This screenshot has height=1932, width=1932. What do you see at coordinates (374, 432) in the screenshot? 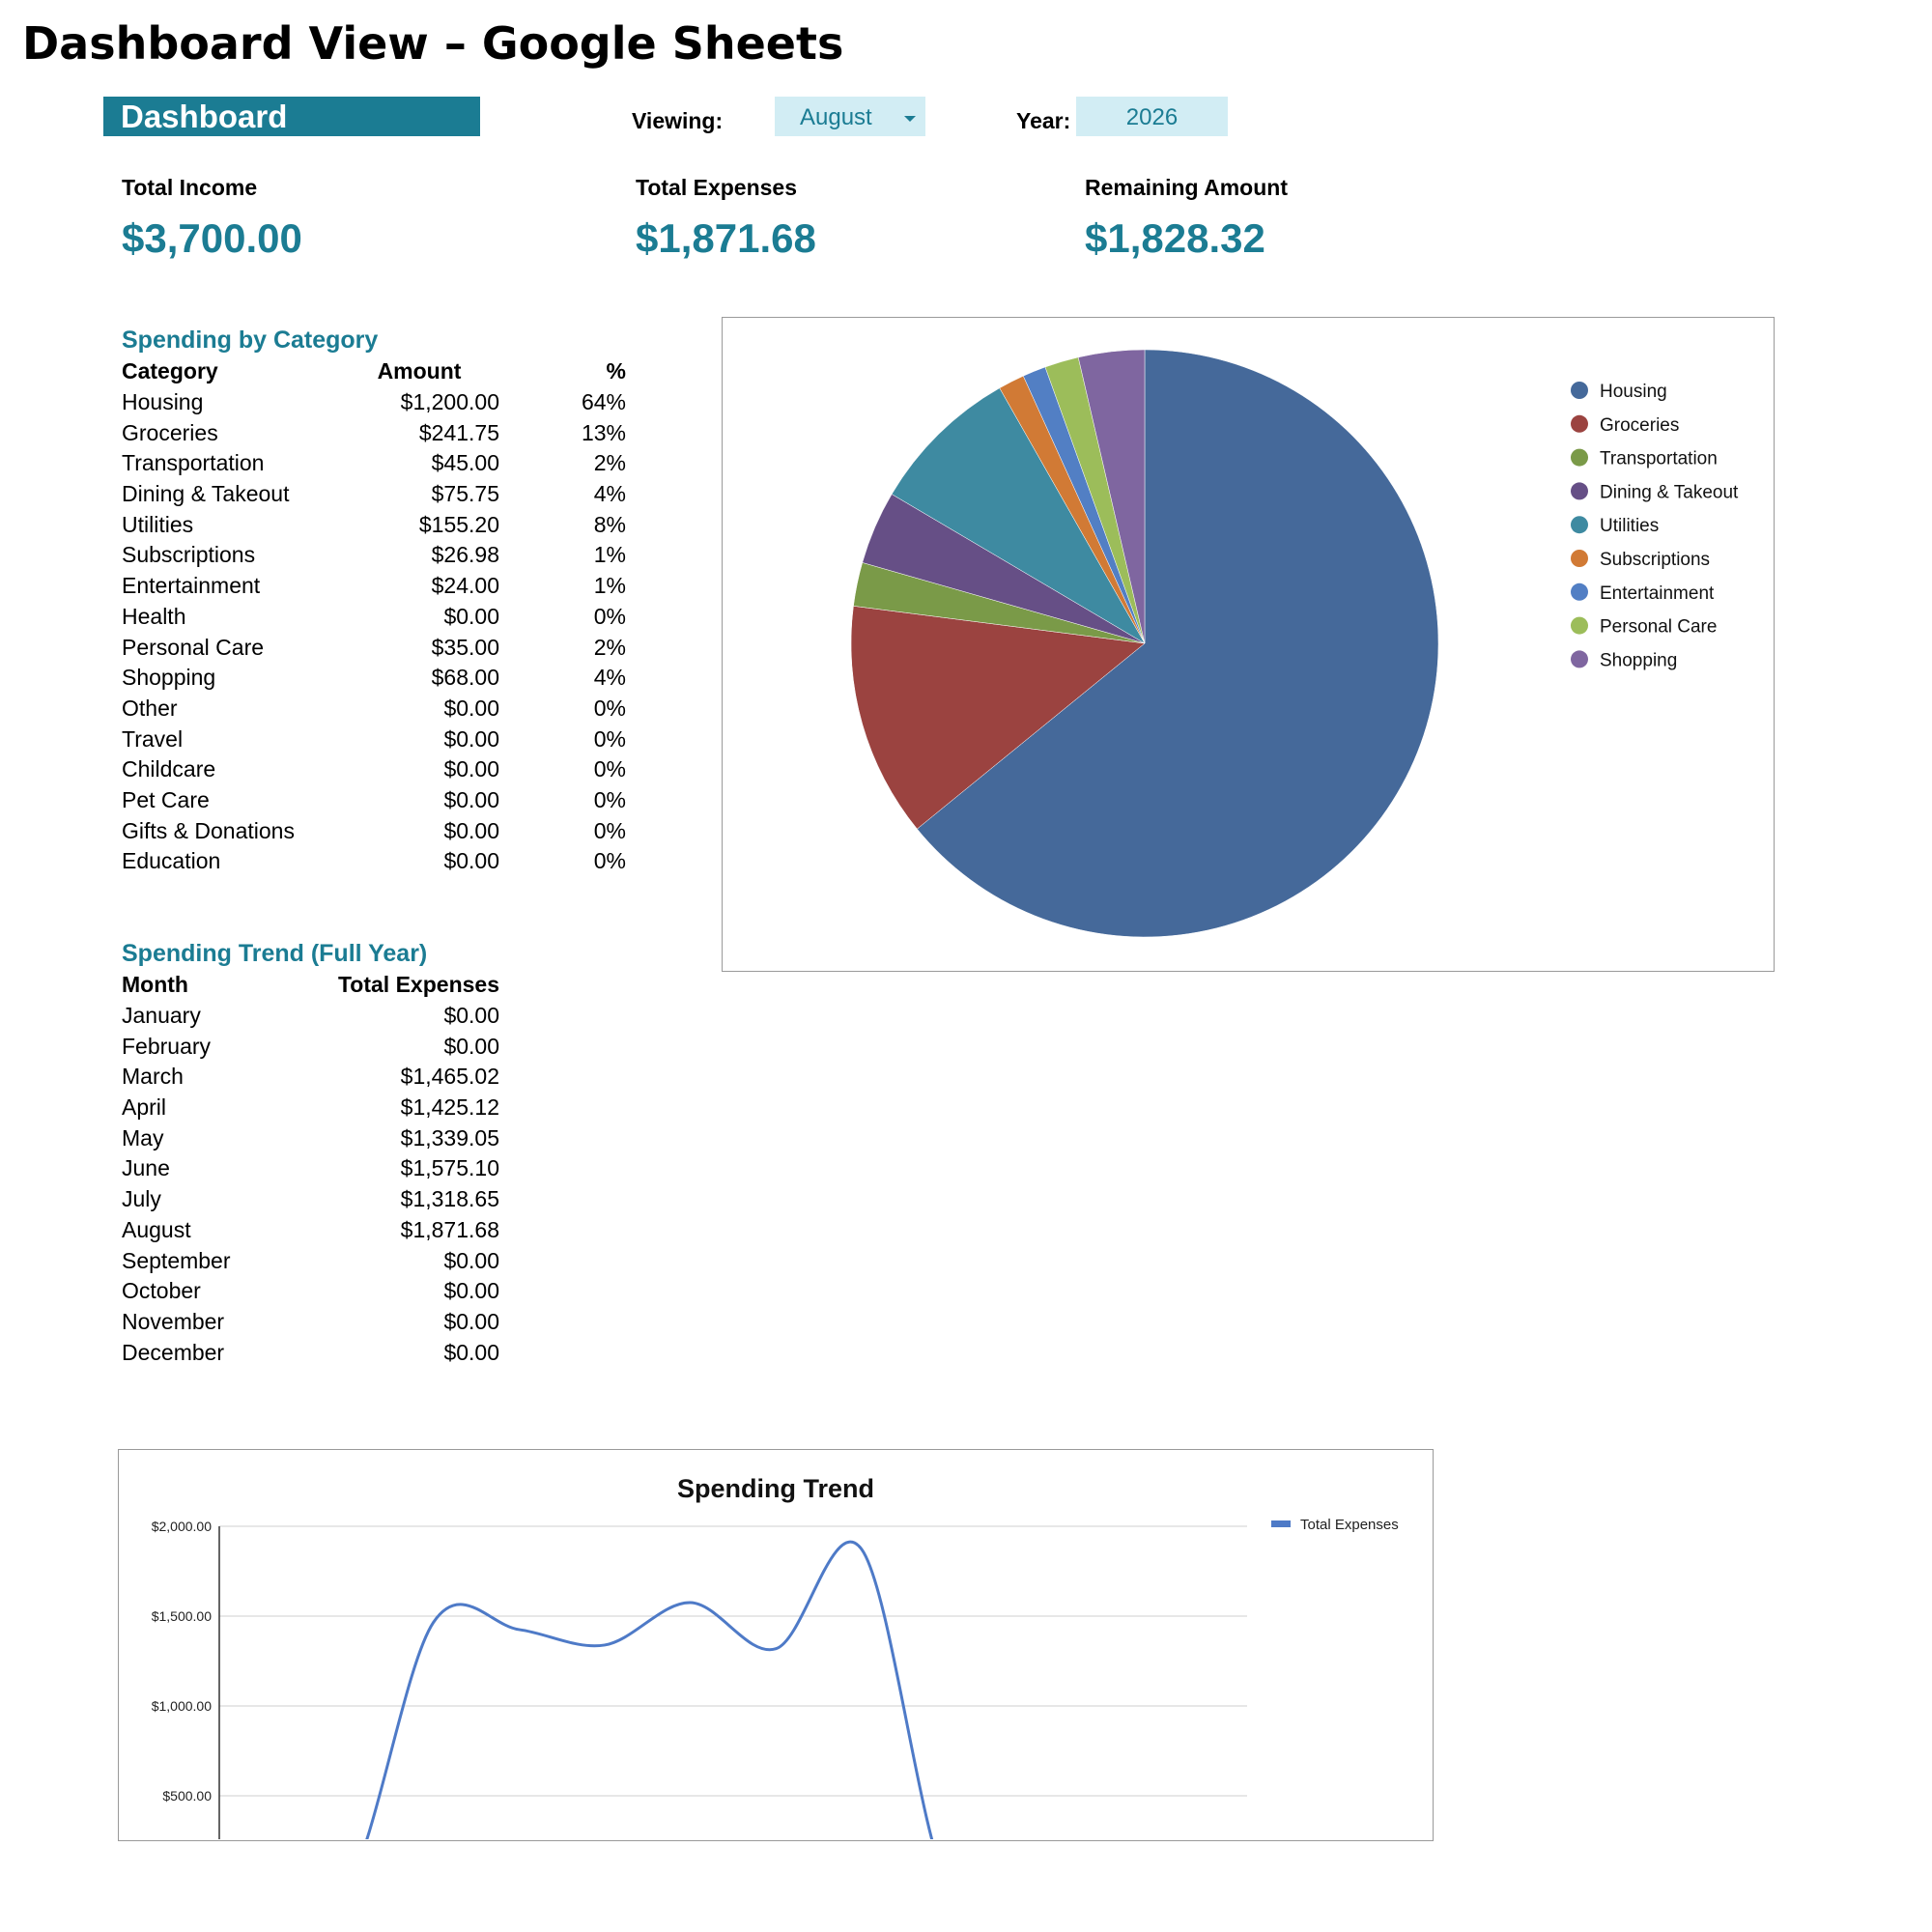
I see `table-row: Groceries $241.75 13%` at bounding box center [374, 432].